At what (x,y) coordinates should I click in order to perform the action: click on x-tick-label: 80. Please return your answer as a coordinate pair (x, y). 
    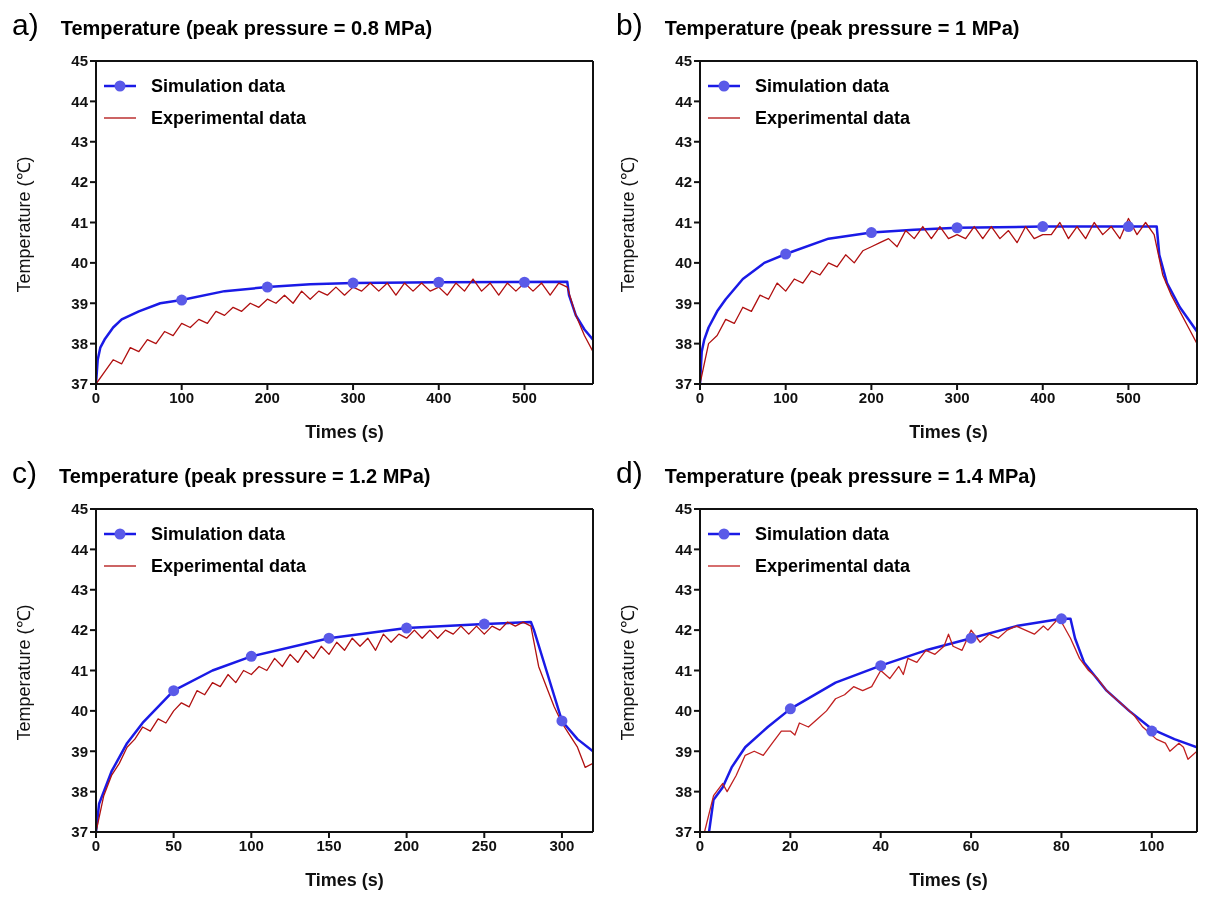
    Looking at the image, I should click on (1061, 845).